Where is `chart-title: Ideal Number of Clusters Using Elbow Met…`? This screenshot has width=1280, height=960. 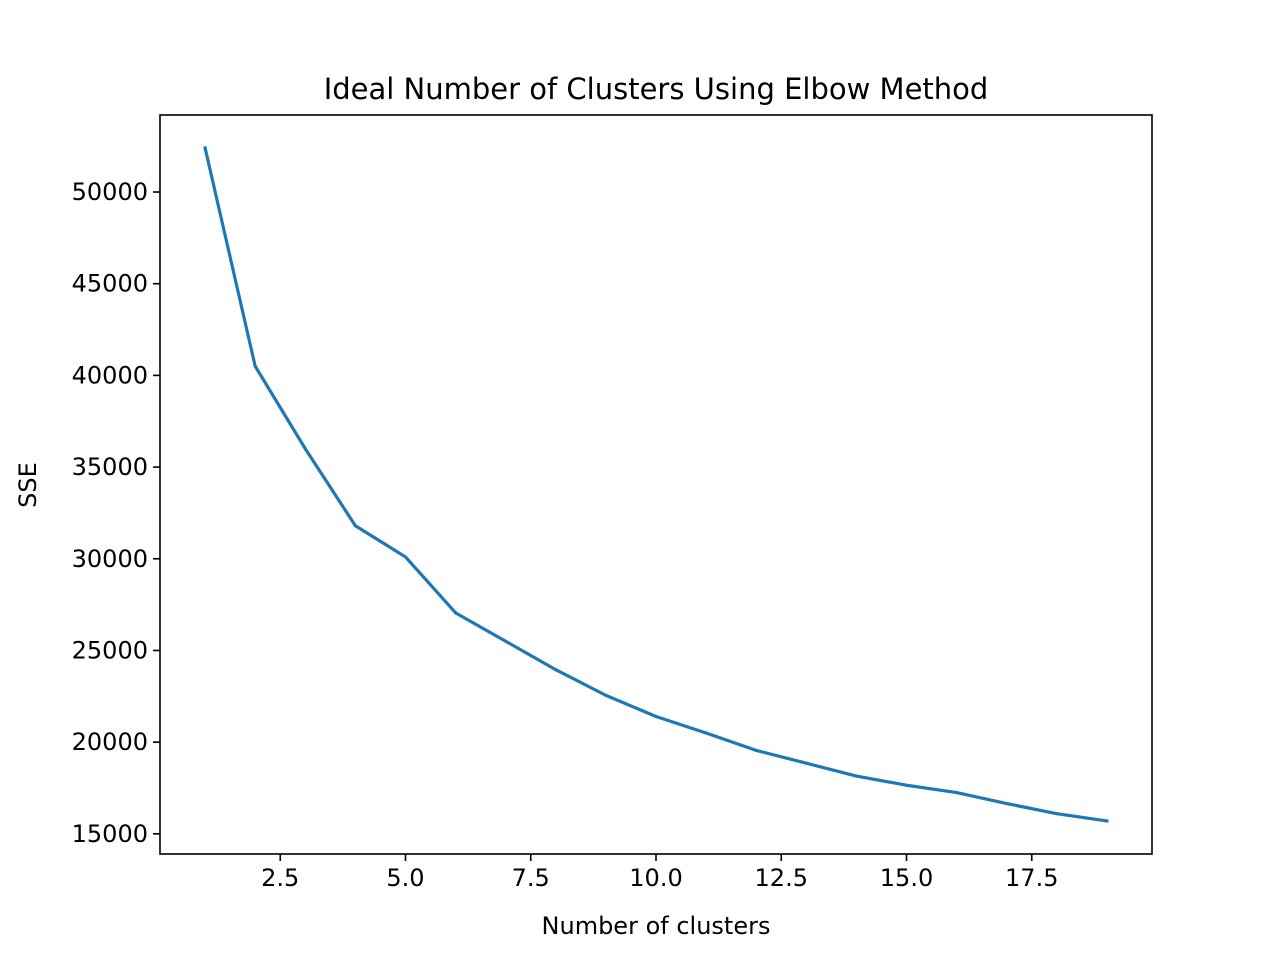 chart-title: Ideal Number of Clusters Using Elbow Met… is located at coordinates (656, 89).